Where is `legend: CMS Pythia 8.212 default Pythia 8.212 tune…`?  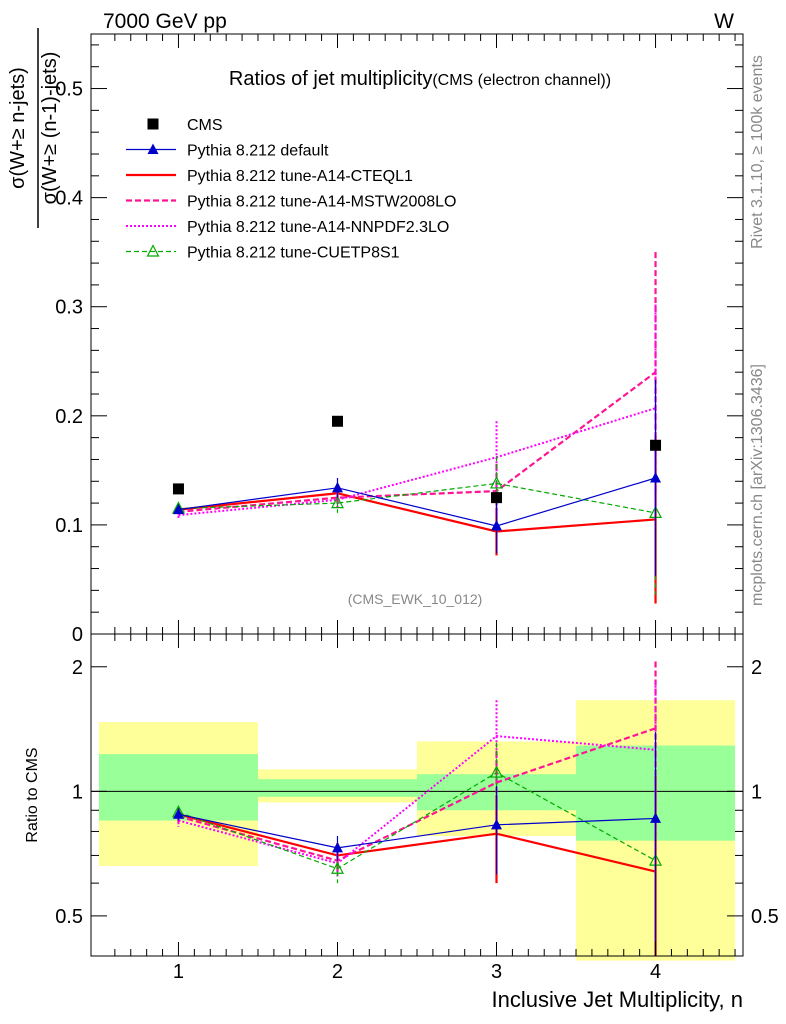 legend: CMS Pythia 8.212 default Pythia 8.212 tune… is located at coordinates (291, 189).